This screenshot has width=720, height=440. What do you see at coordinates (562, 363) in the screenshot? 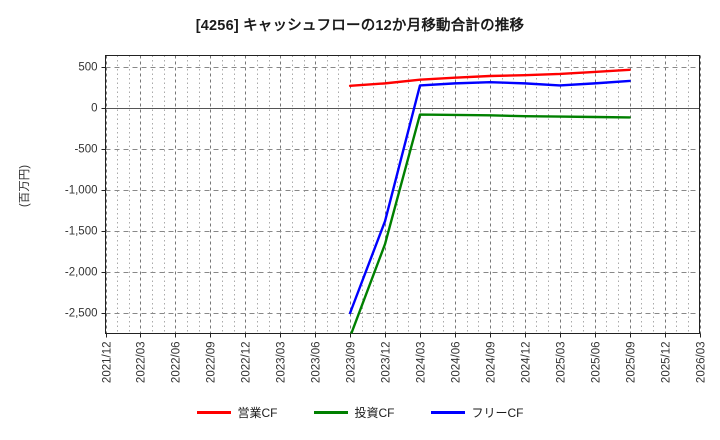
I see `x-tick-label: 2025/03` at bounding box center [562, 363].